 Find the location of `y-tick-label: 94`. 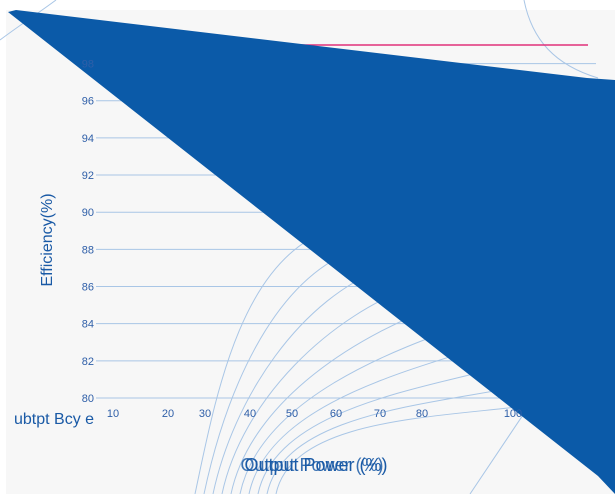

y-tick-label: 94 is located at coordinates (88, 139).